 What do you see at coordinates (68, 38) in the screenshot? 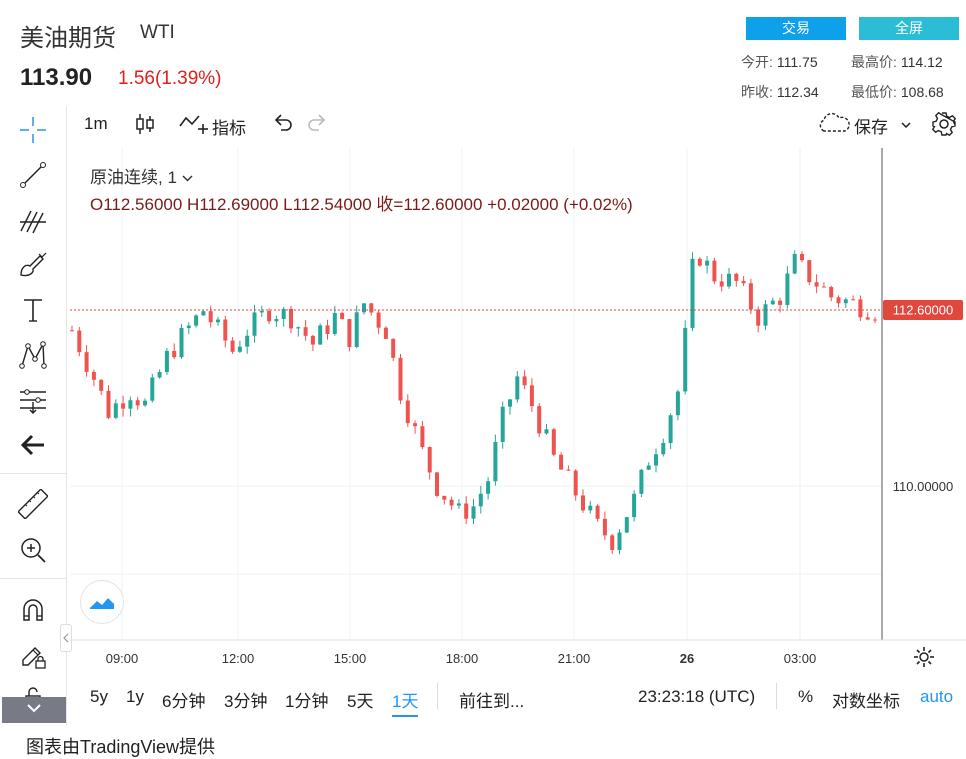
I see `page-title: 美油期货` at bounding box center [68, 38].